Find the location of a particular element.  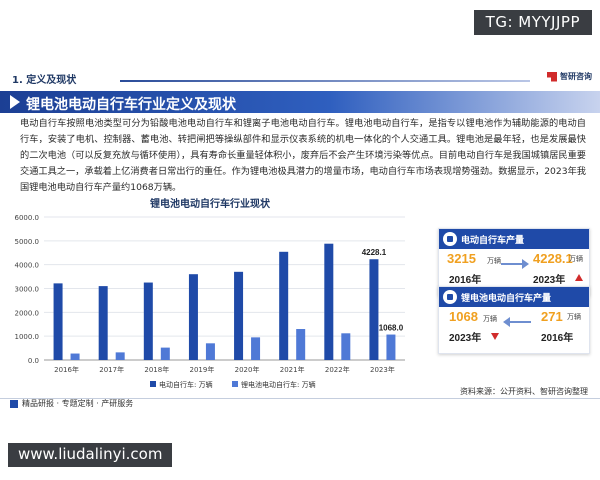

footer-logo-icon is located at coordinates (14, 403).